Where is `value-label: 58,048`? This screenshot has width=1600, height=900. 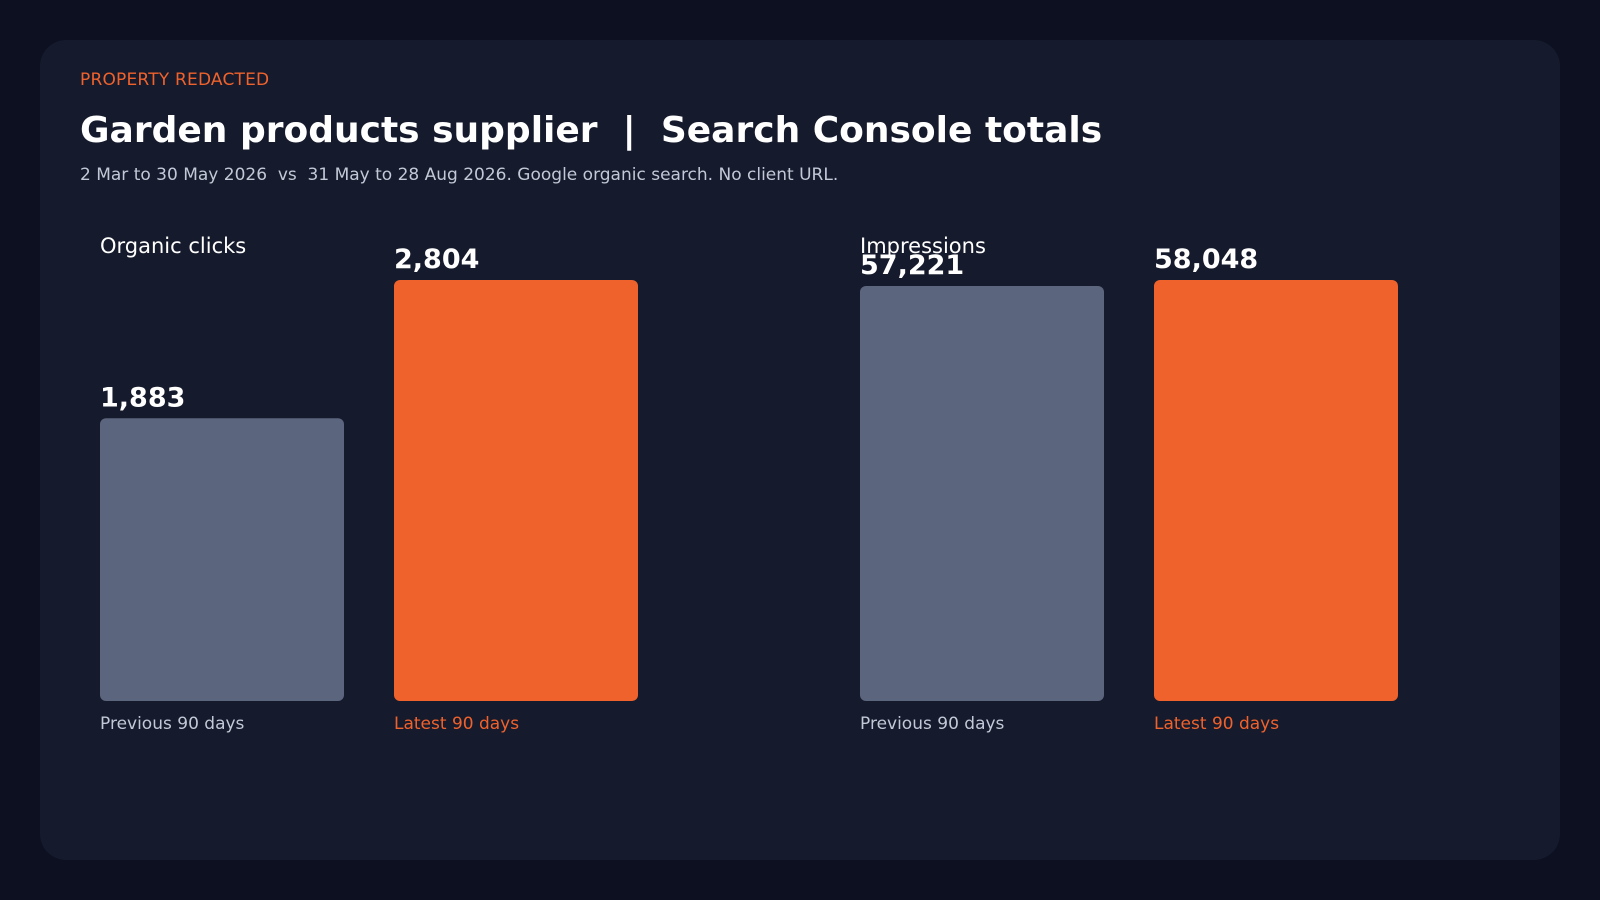
value-label: 58,048 is located at coordinates (1206, 259).